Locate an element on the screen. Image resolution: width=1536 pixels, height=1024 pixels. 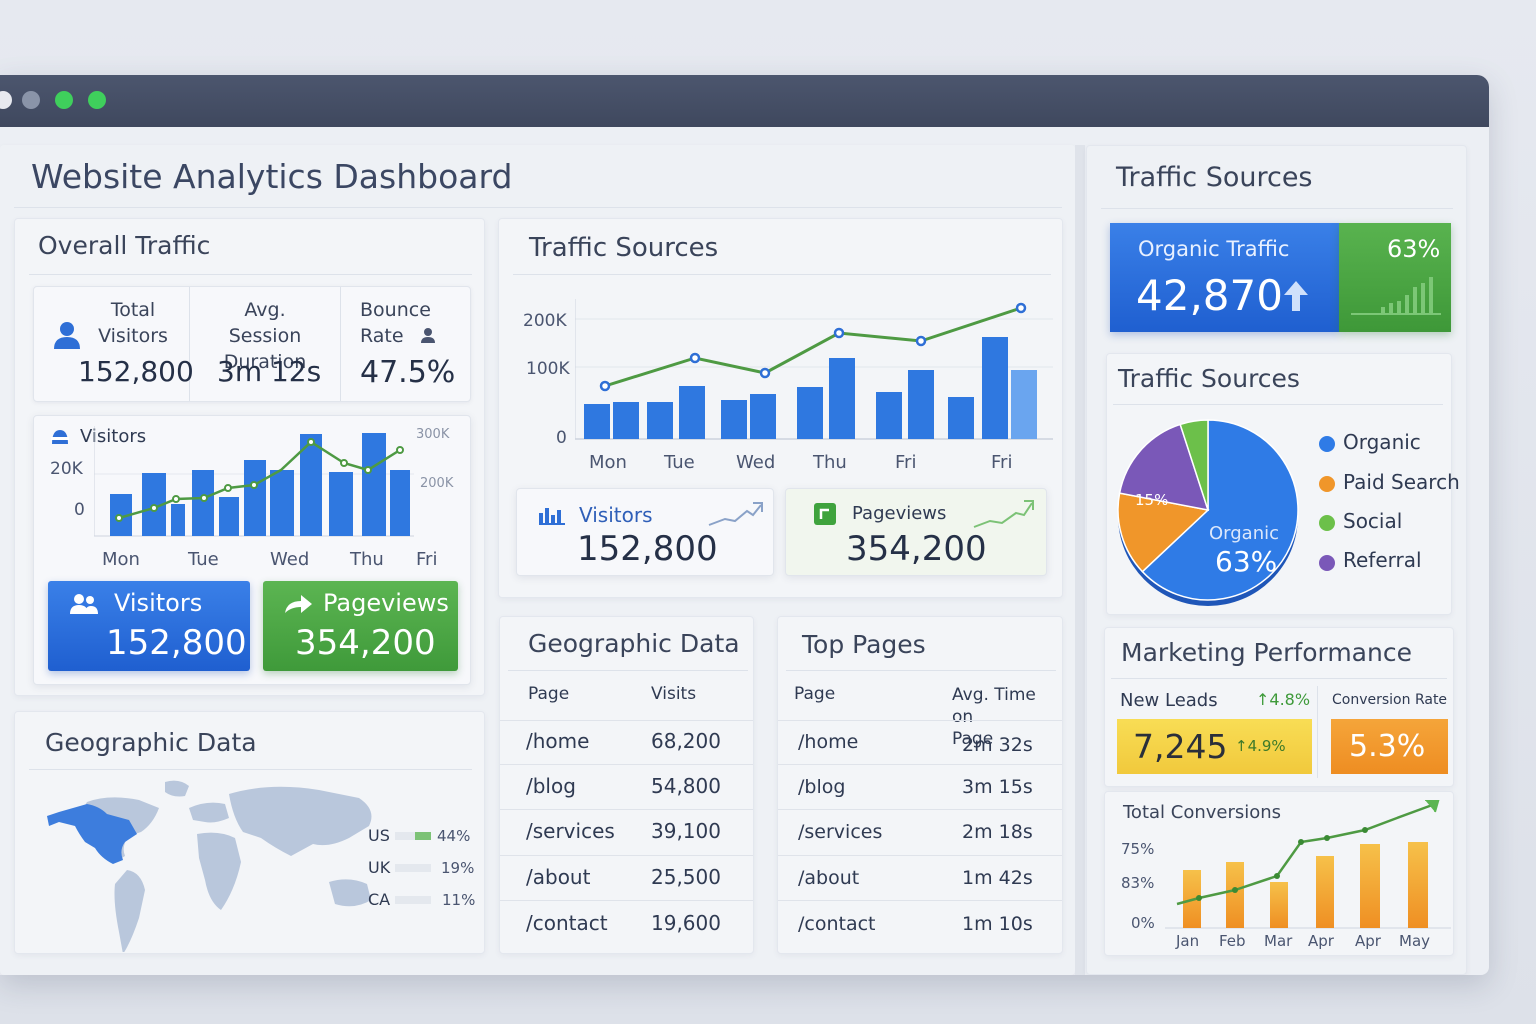
conv-y-tick-75: 75% is located at coordinates (1138, 849).